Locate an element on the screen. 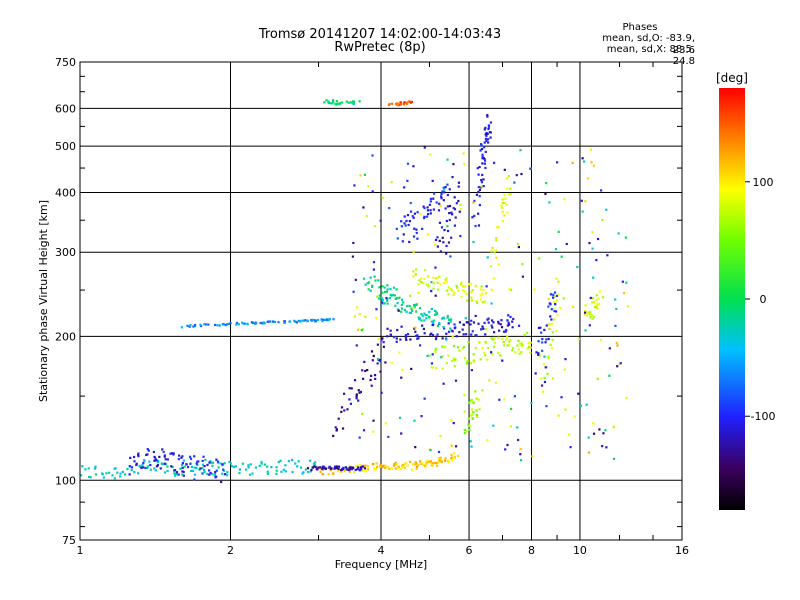  colorbar-tick-label: 0 is located at coordinates (763, 299).